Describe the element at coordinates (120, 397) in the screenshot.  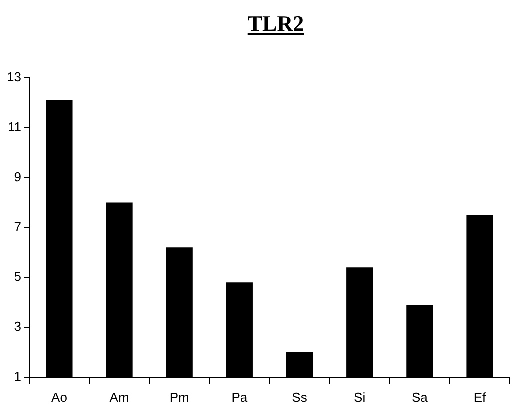
I see `x-tick-label: Am` at that location.